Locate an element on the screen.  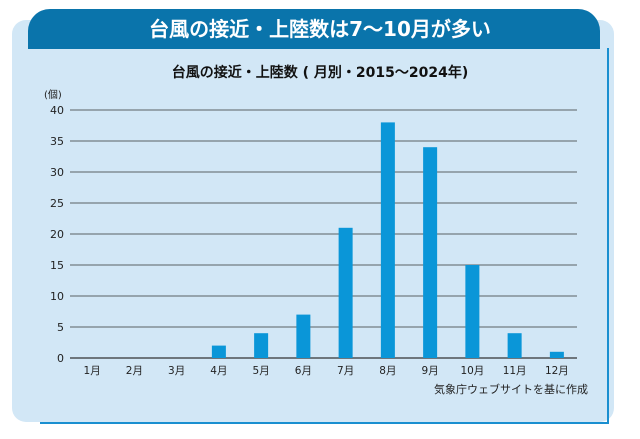
x-tick-label: 12月 is located at coordinates (557, 371).